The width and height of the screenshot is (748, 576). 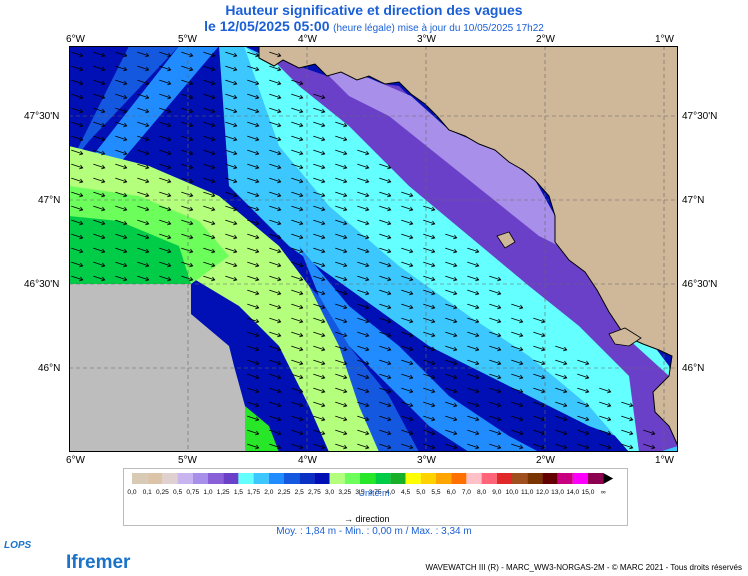 I want to click on legend-value: 5,5, so click(x=435, y=492).